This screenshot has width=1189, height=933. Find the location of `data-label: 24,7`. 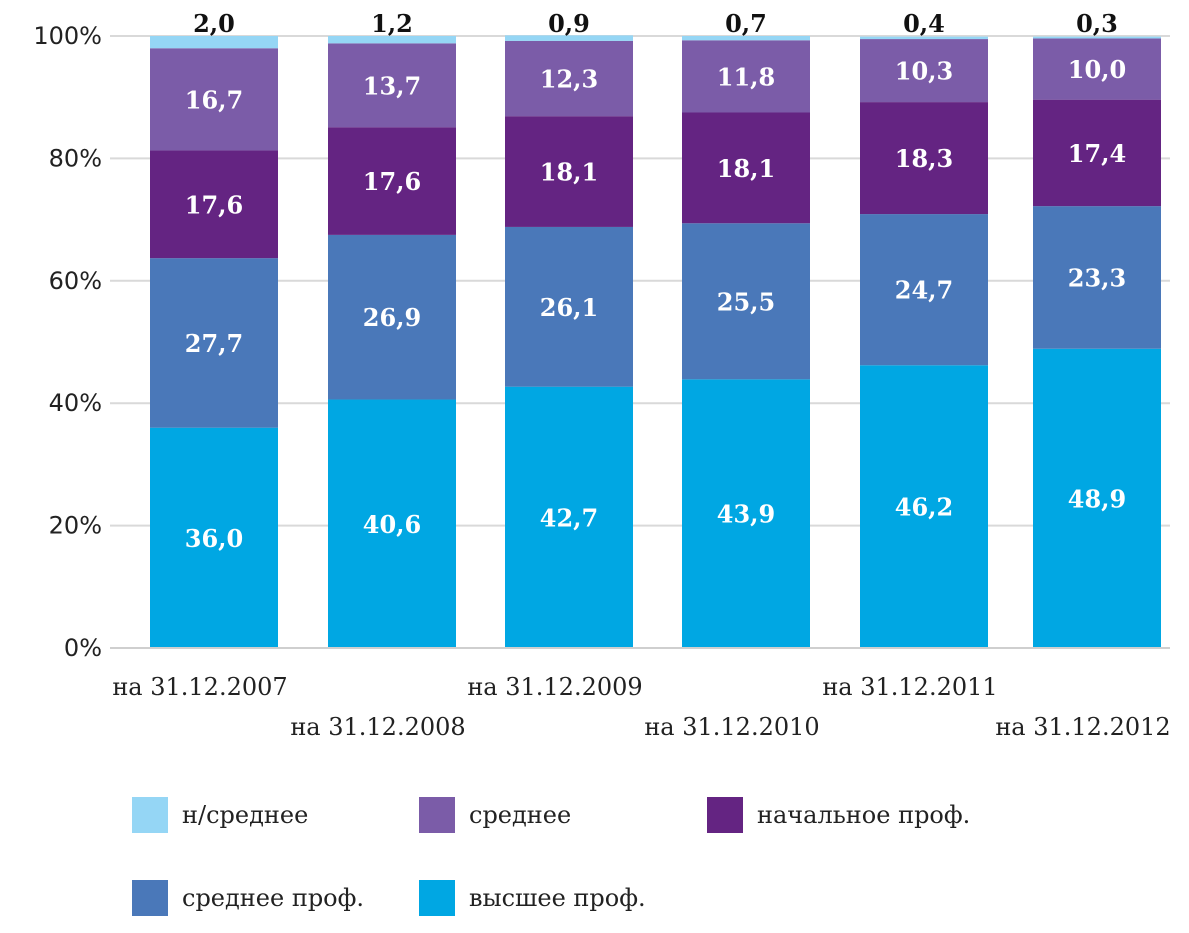

data-label: 24,7 is located at coordinates (924, 290).